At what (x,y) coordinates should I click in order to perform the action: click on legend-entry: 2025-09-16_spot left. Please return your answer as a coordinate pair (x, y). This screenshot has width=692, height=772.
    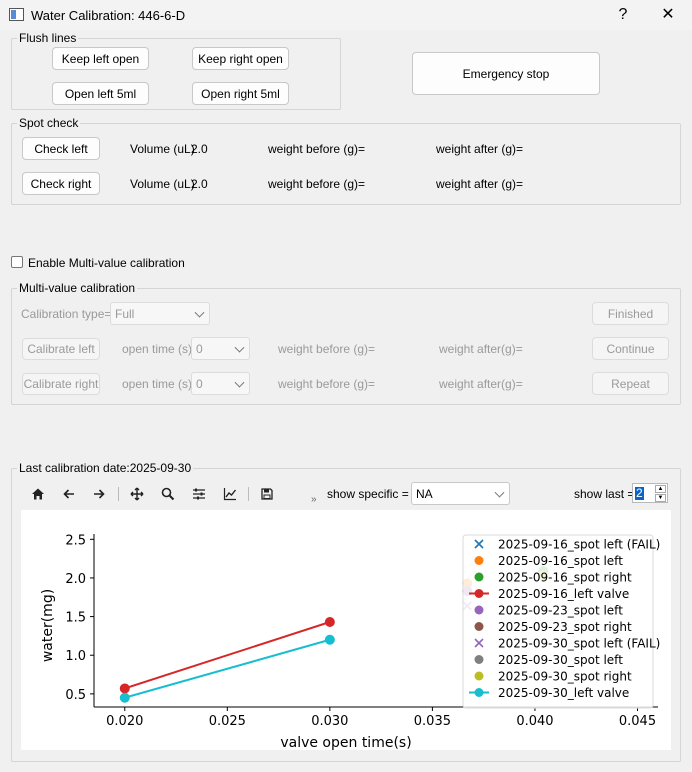
    Looking at the image, I should click on (560, 561).